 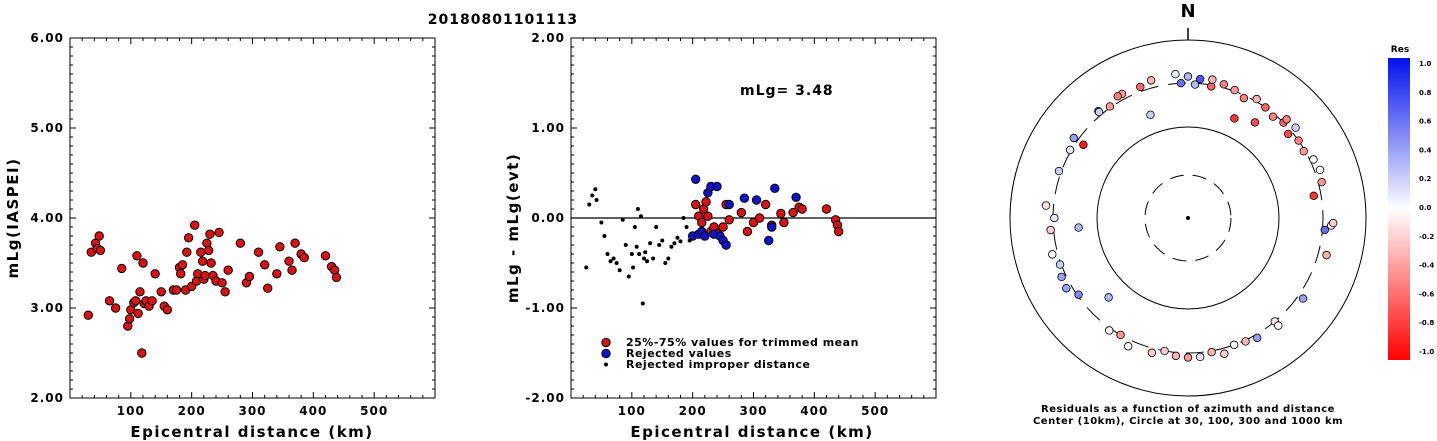 What do you see at coordinates (742, 342) in the screenshot?
I see `legend-label: 25%-75% values for trimmed mean` at bounding box center [742, 342].